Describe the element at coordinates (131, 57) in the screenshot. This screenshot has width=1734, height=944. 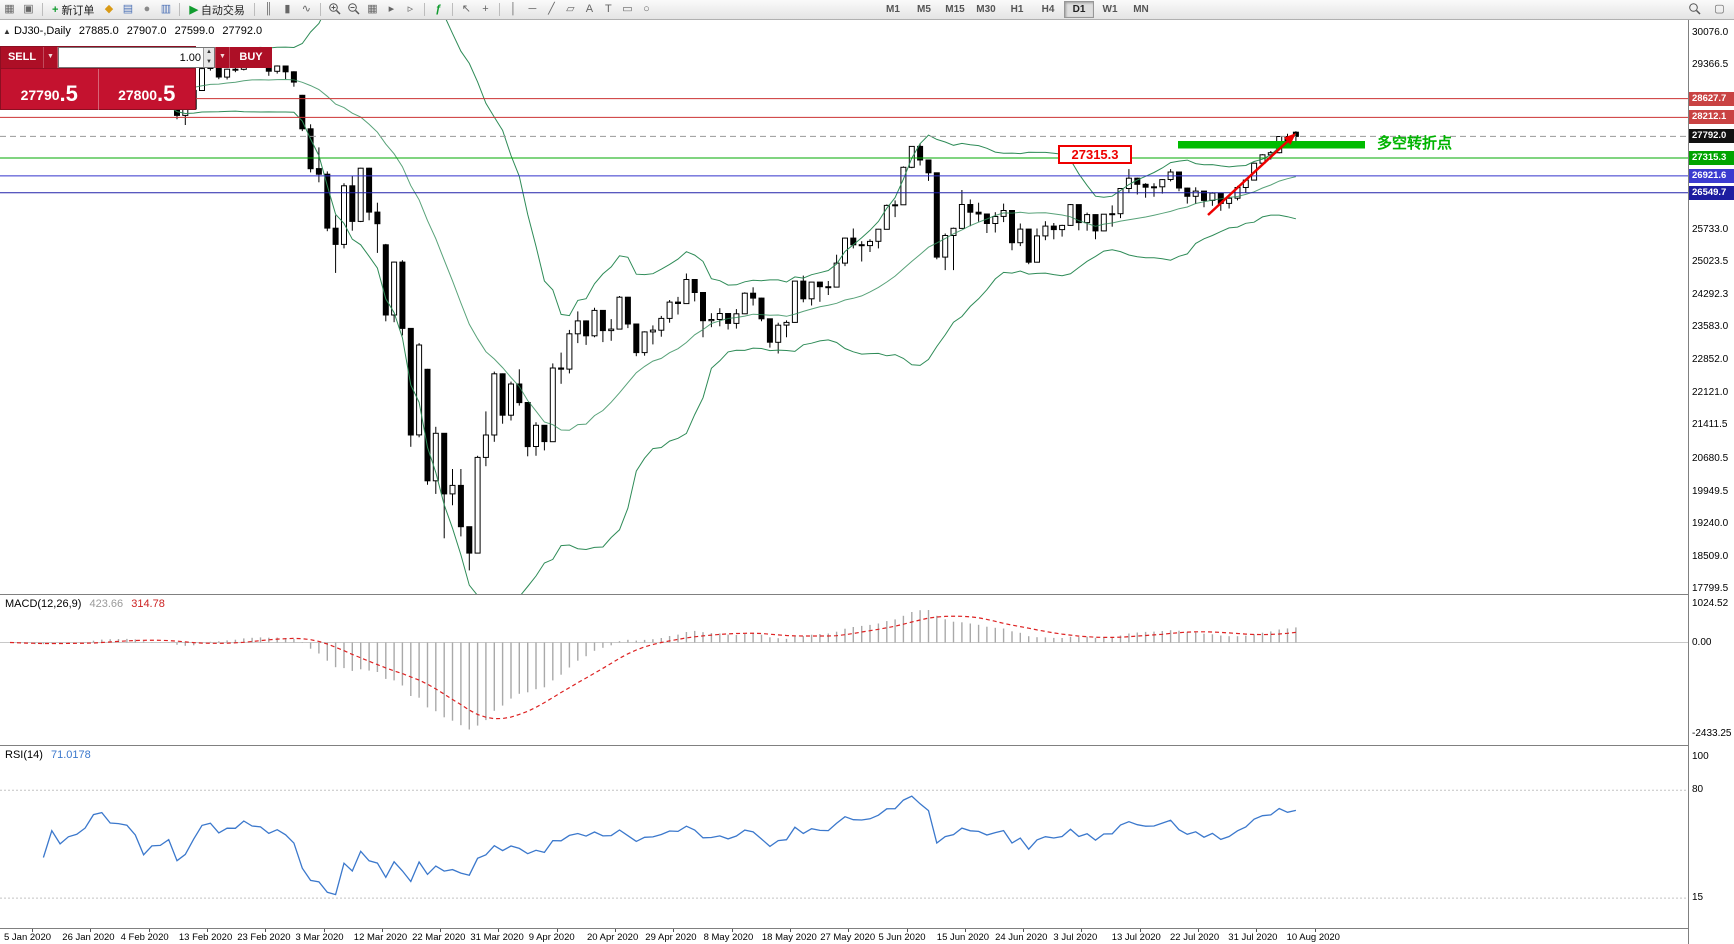
I see `volume-input` at that location.